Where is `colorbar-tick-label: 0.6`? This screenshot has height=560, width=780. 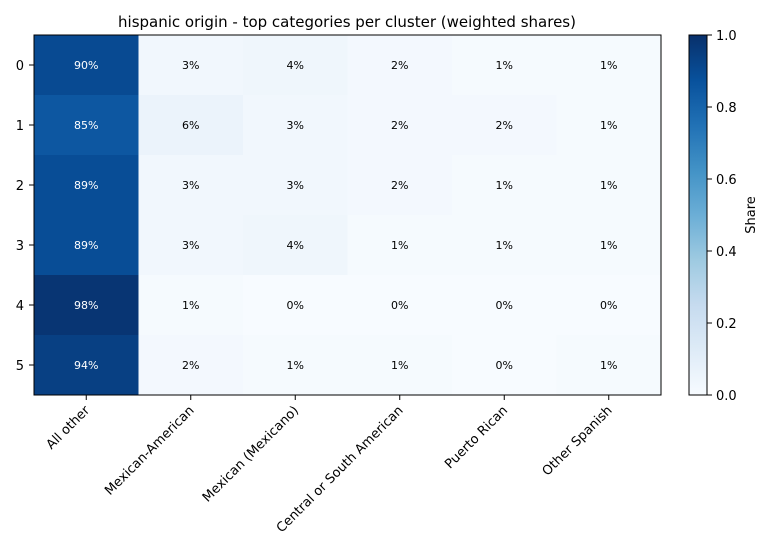
colorbar-tick-label: 0.6 is located at coordinates (726, 180).